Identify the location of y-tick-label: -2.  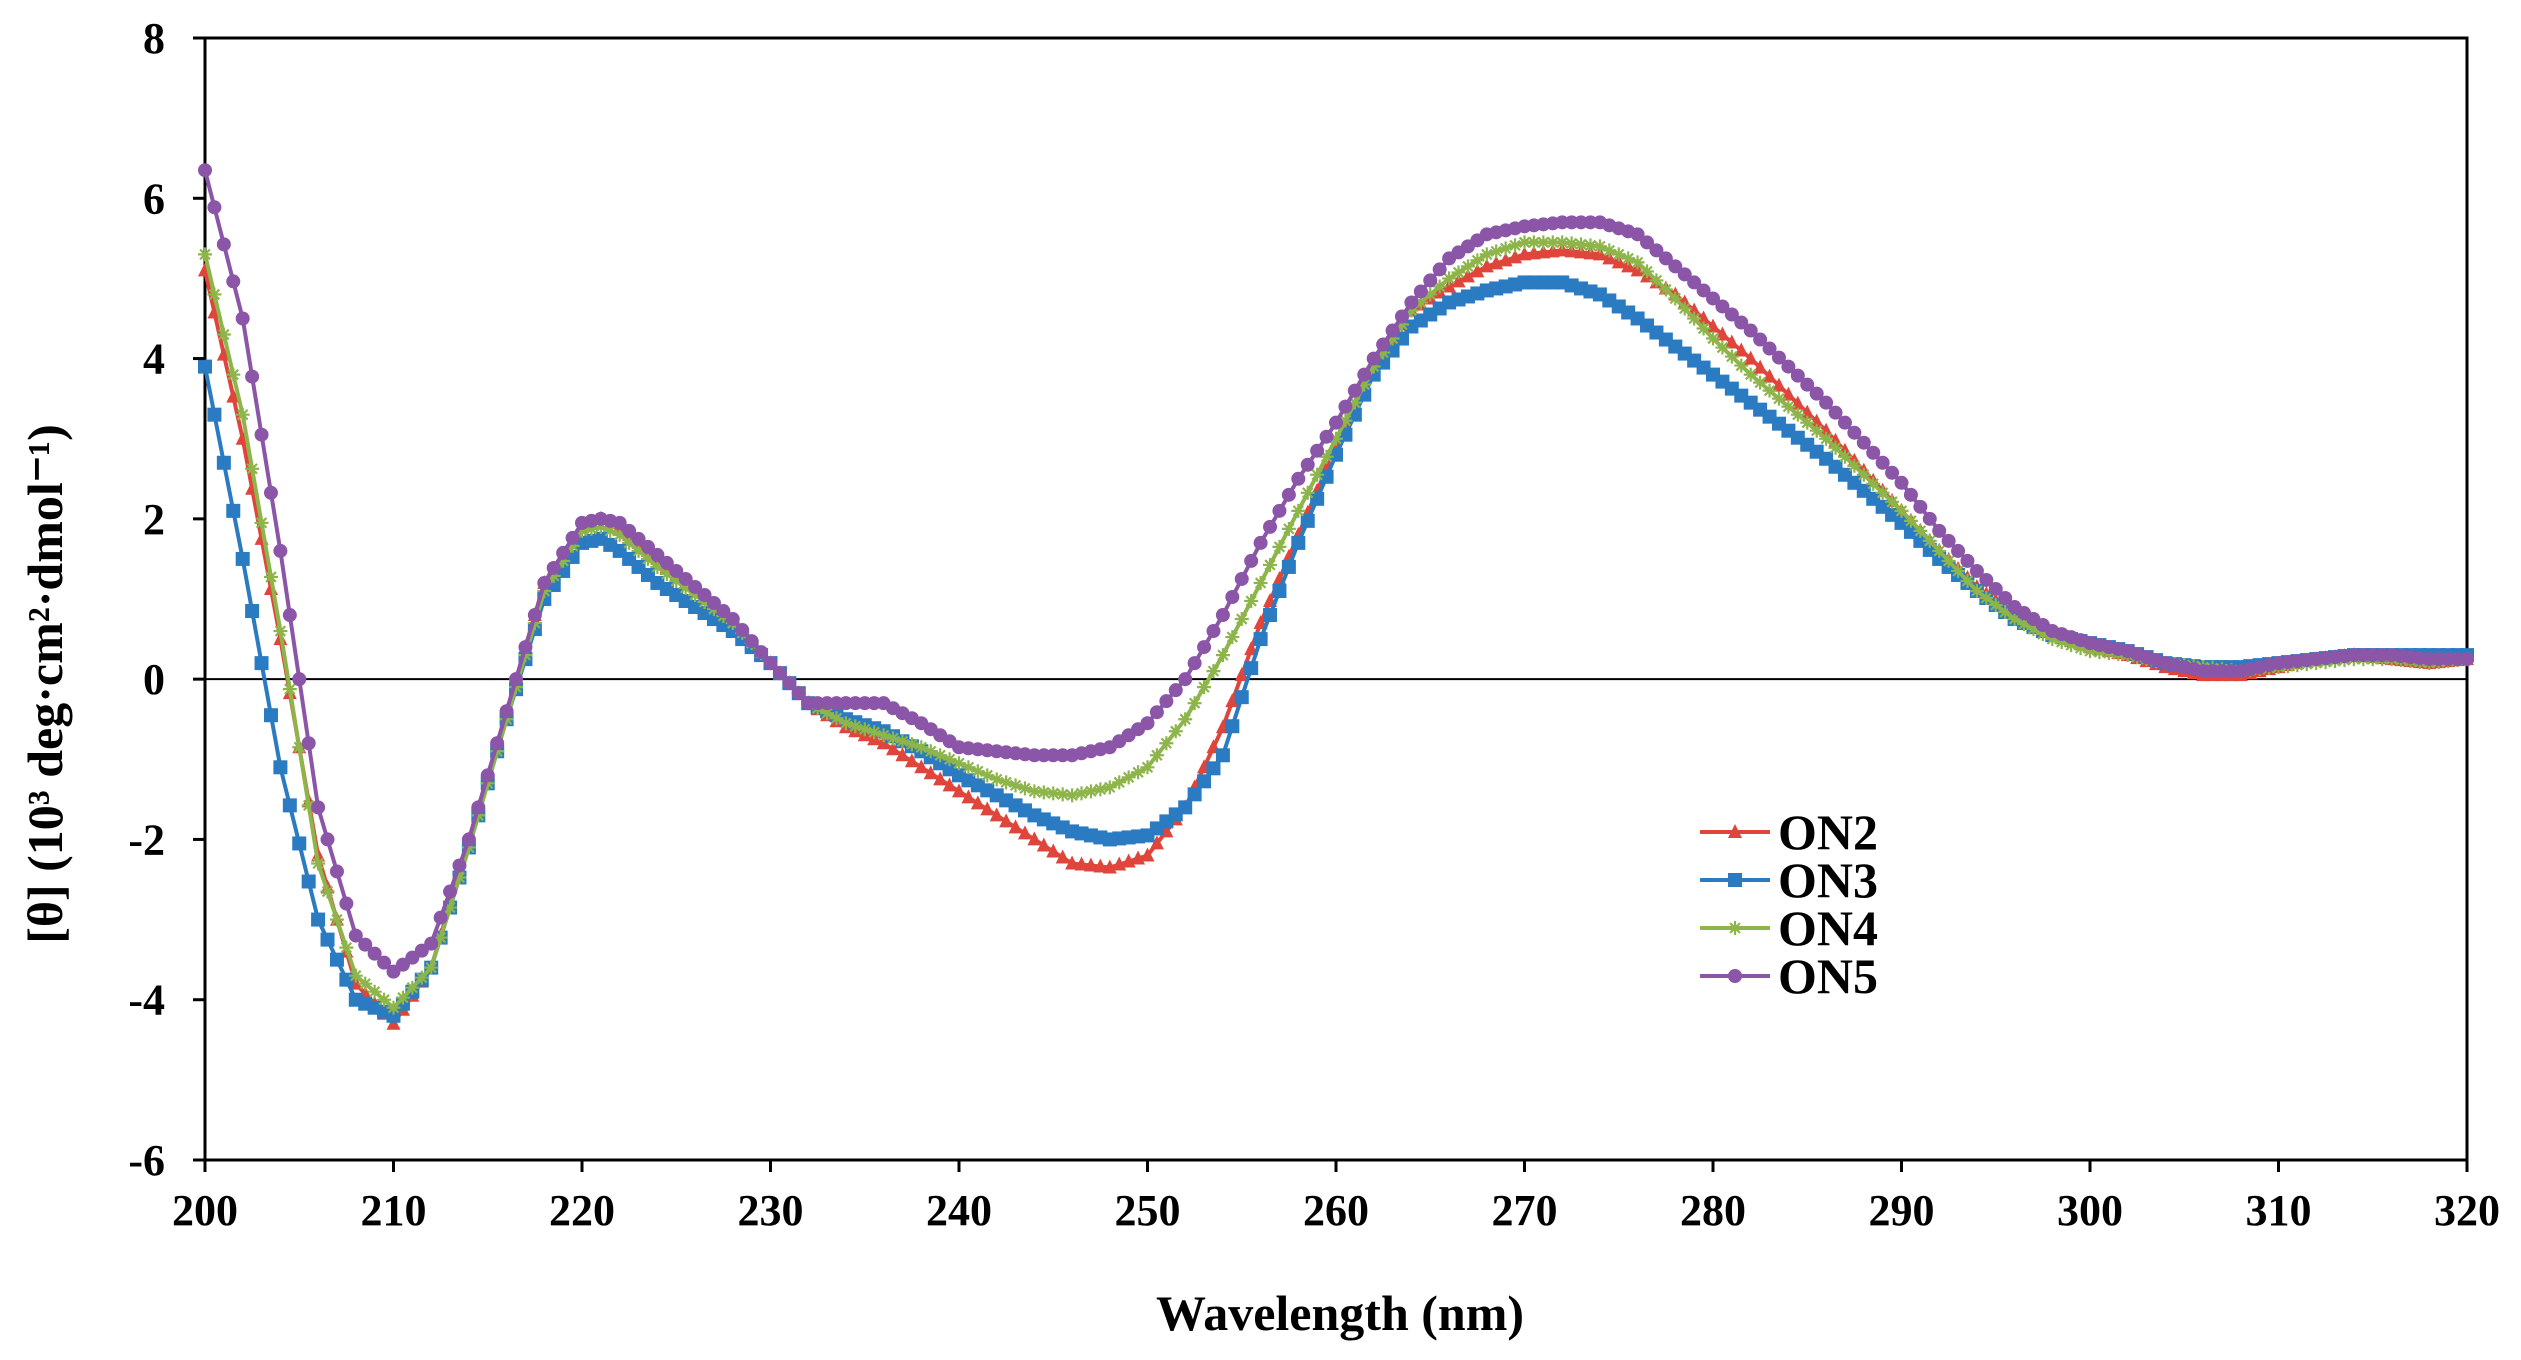
(146, 839).